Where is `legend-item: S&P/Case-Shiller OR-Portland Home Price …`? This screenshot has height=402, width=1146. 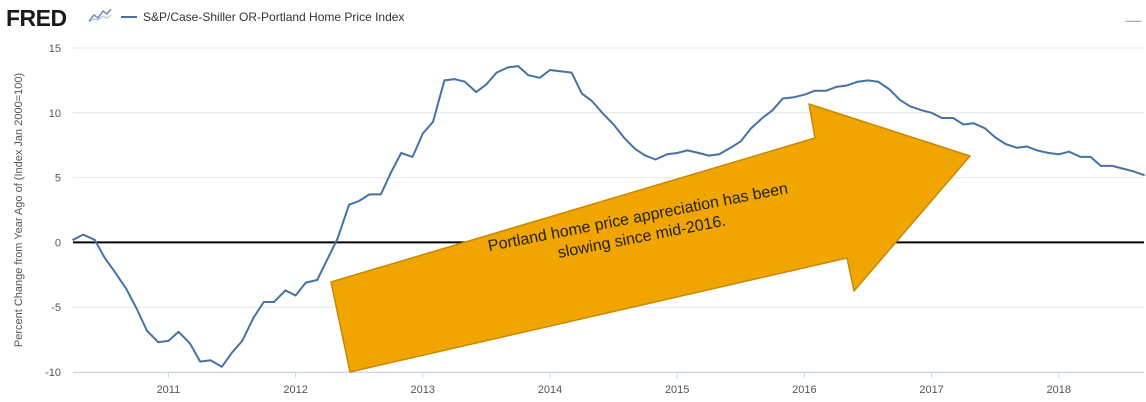
legend-item: S&P/Case-Shiller OR-Portland Home Price … is located at coordinates (262, 17).